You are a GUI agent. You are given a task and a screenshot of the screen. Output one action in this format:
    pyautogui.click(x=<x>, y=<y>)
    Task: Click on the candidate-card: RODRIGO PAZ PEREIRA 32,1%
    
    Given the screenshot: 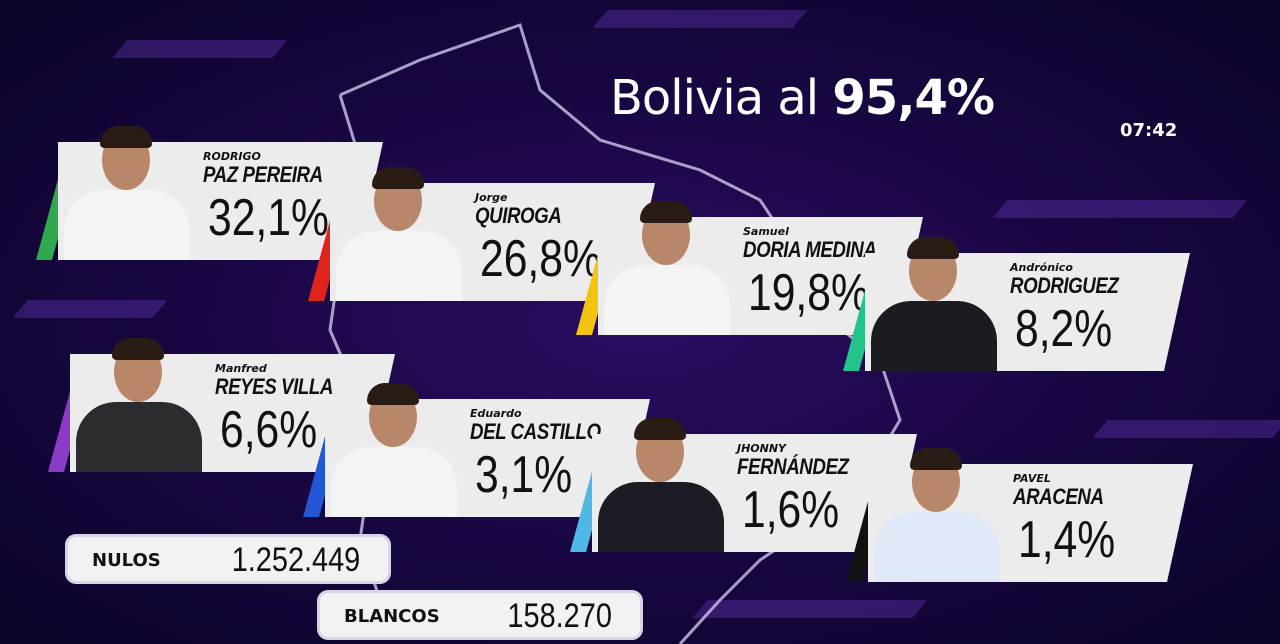 What is the action you would take?
    pyautogui.click(x=209, y=193)
    